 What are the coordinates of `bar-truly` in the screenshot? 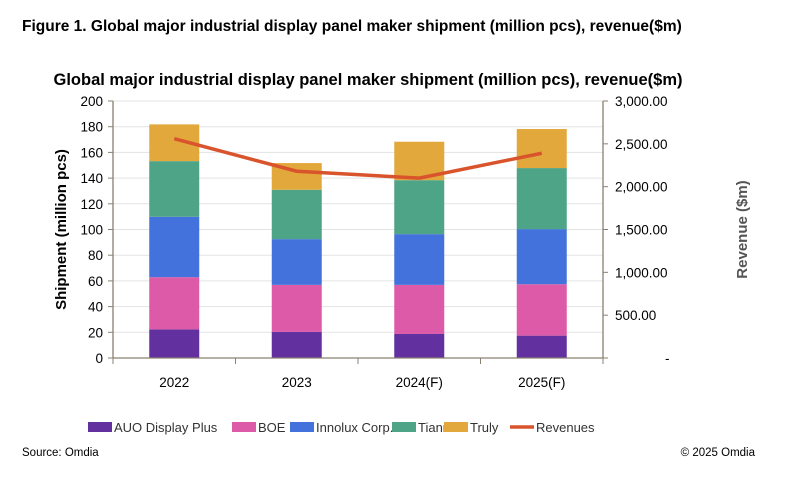 It's located at (541, 149).